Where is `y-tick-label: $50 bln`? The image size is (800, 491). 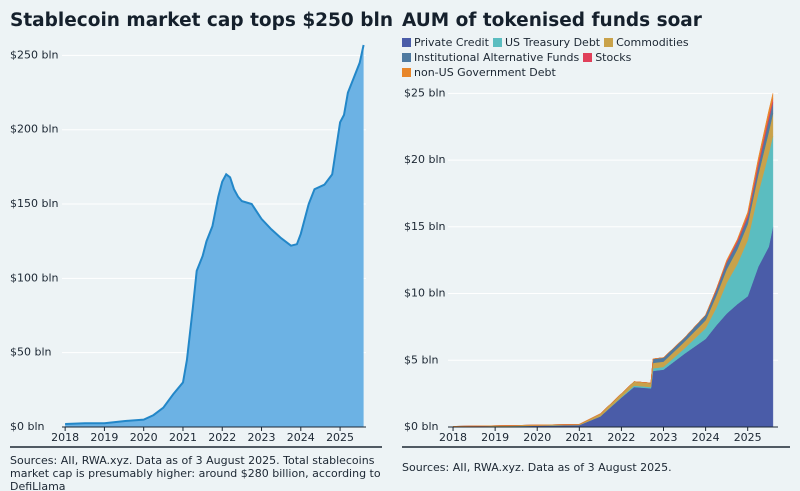 y-tick-label: $50 bln is located at coordinates (31, 352).